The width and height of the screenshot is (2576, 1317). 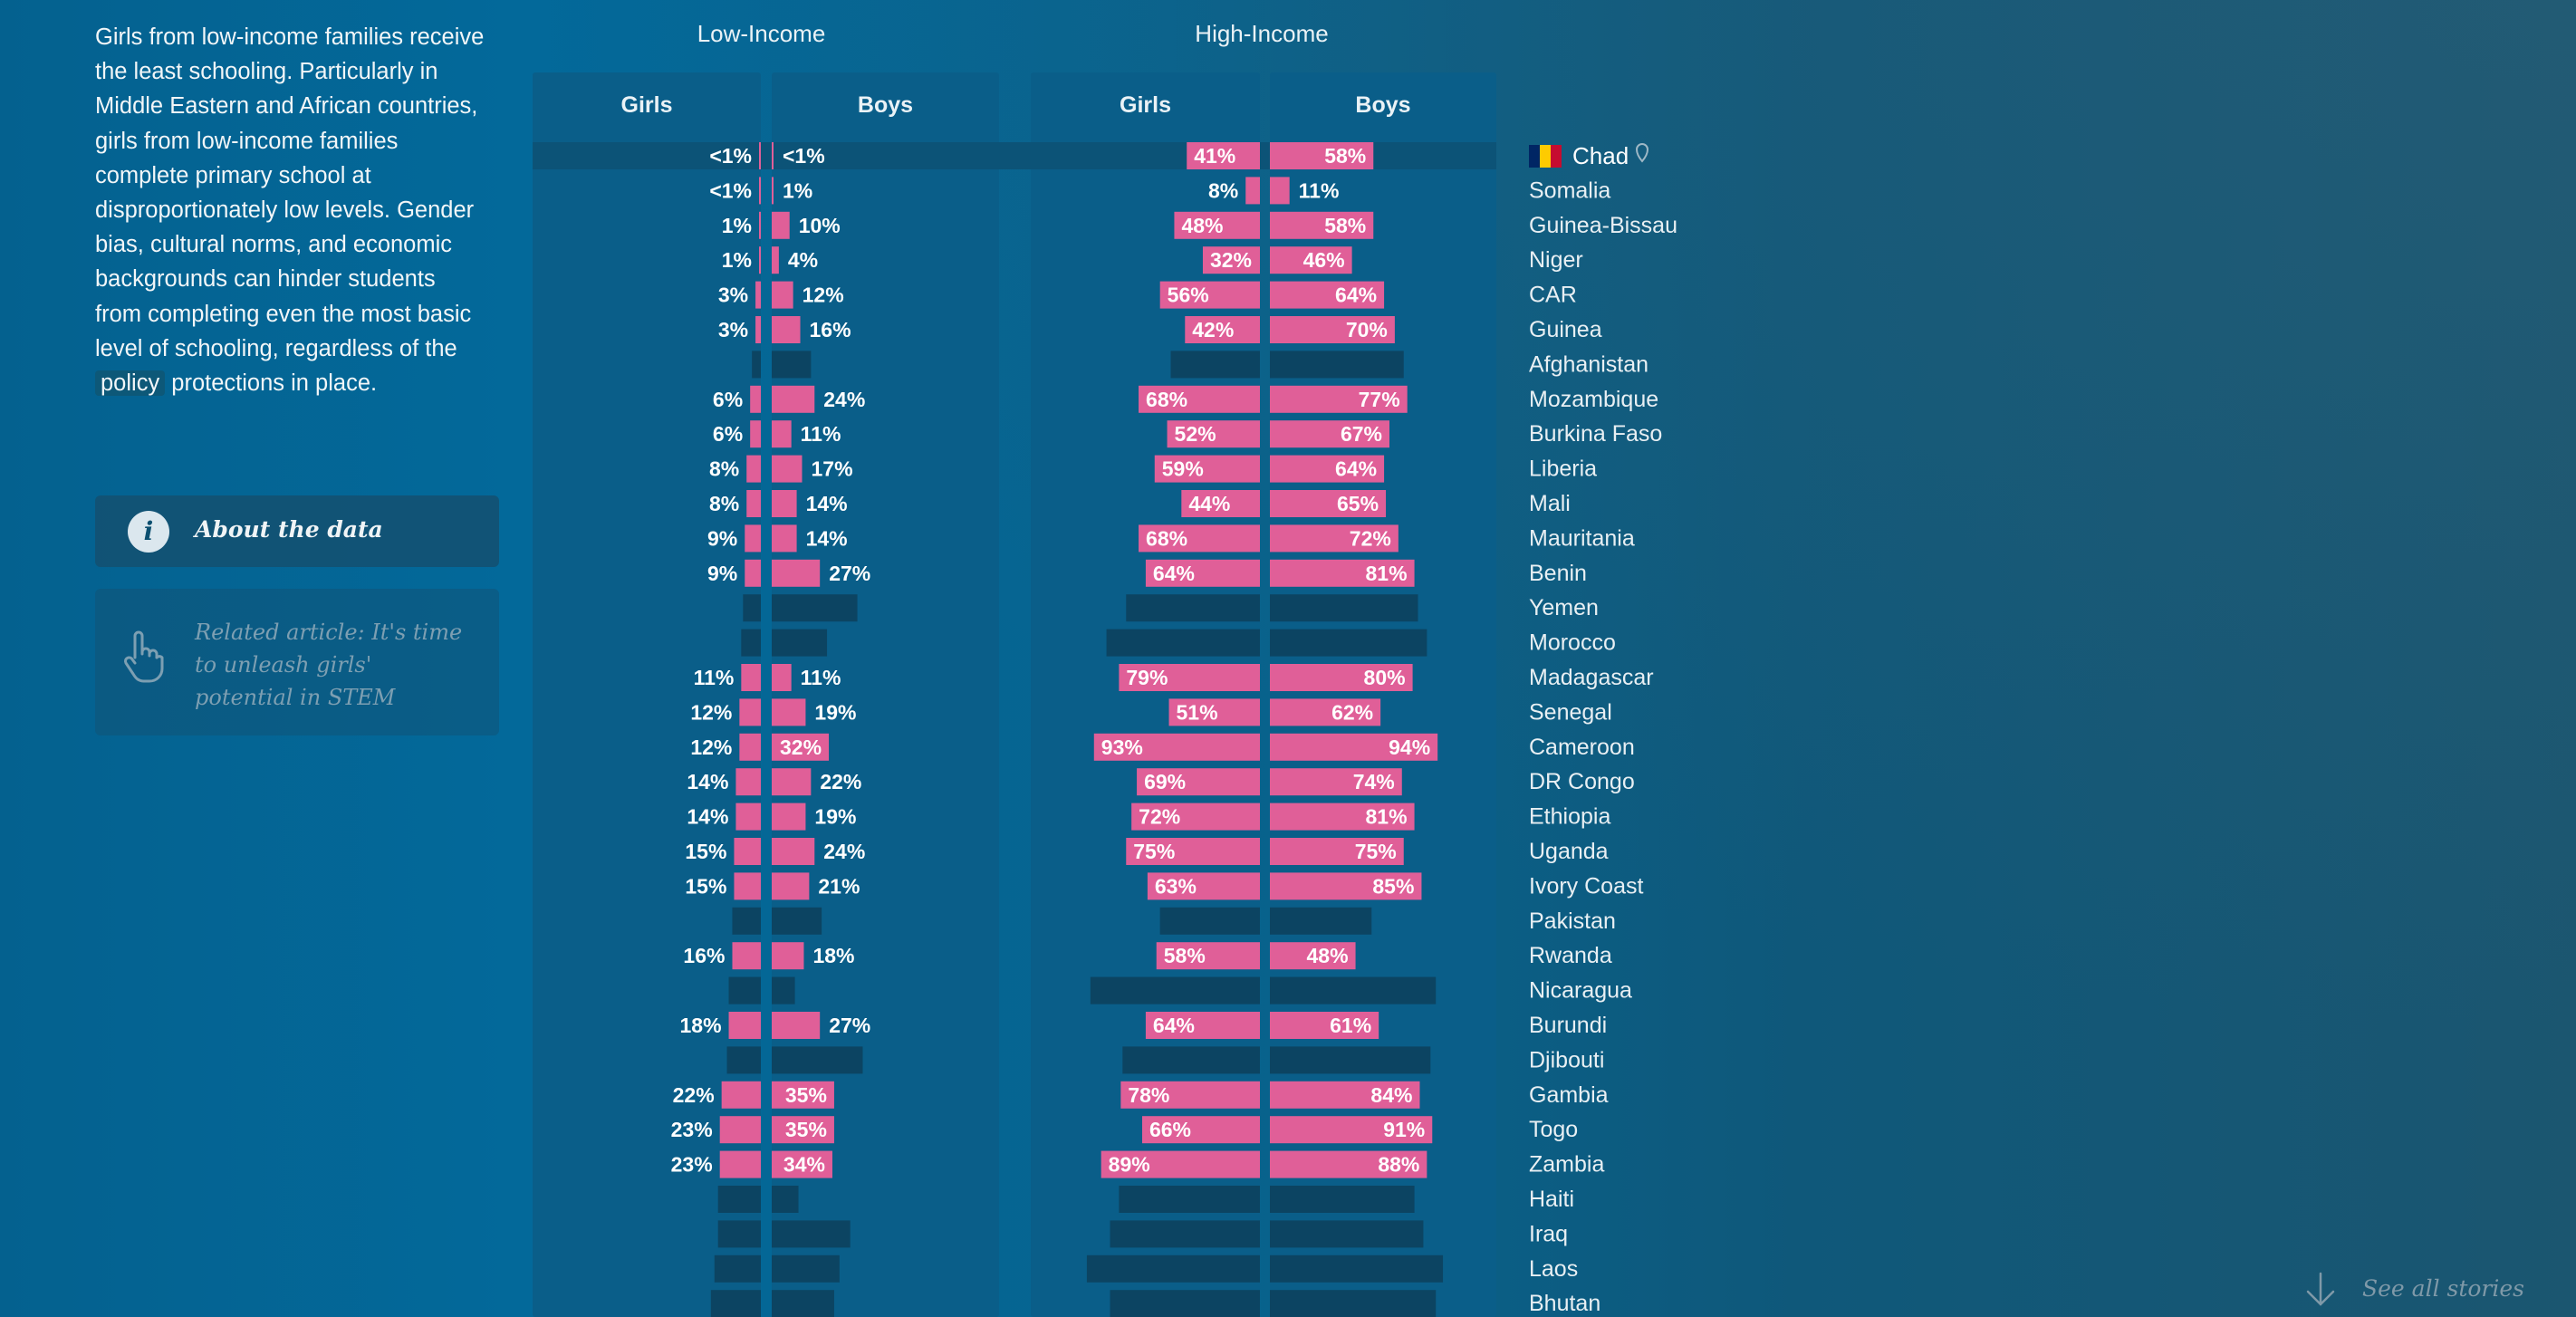 I want to click on location-pin-icon, so click(x=1642, y=153).